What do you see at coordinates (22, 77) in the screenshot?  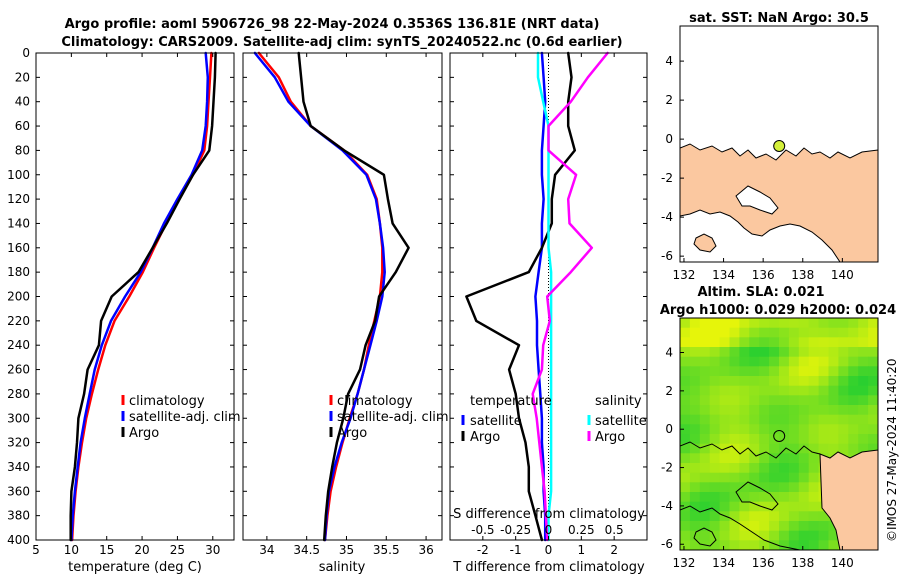 I see `y-tick-label: 20` at bounding box center [22, 77].